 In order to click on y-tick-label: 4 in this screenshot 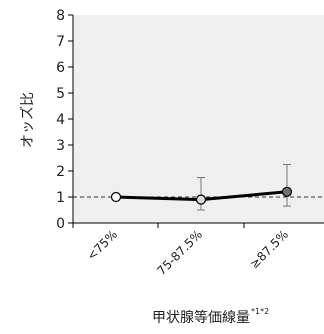, I will do `click(60, 120)`.